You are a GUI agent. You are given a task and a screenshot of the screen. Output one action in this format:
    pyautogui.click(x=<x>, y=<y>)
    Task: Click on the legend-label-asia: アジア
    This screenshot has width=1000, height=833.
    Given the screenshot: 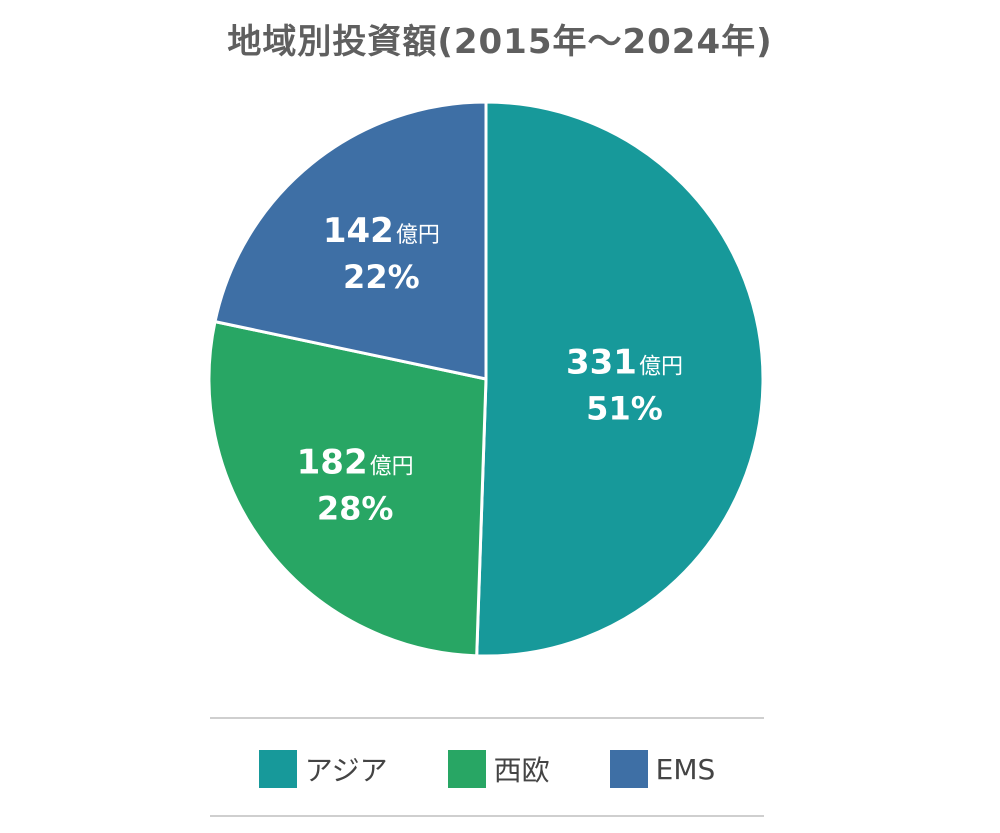 What is the action you would take?
    pyautogui.click(x=346, y=770)
    